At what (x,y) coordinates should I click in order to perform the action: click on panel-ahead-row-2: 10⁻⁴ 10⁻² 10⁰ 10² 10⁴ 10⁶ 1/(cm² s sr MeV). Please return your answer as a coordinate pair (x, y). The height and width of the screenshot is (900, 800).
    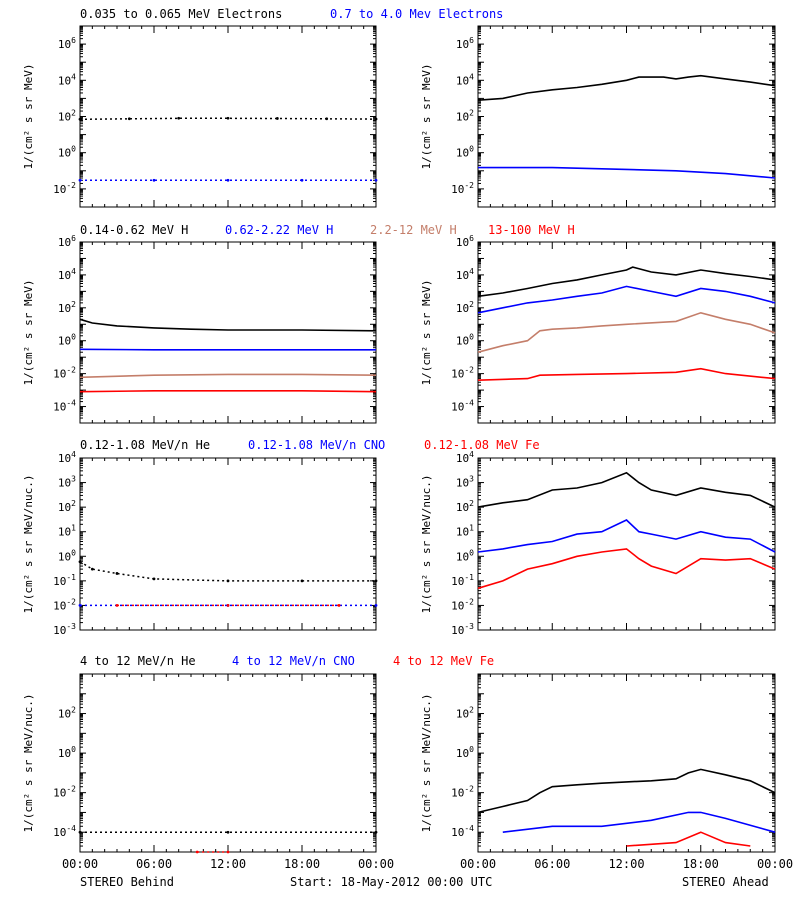
    Looking at the image, I should click on (598, 329).